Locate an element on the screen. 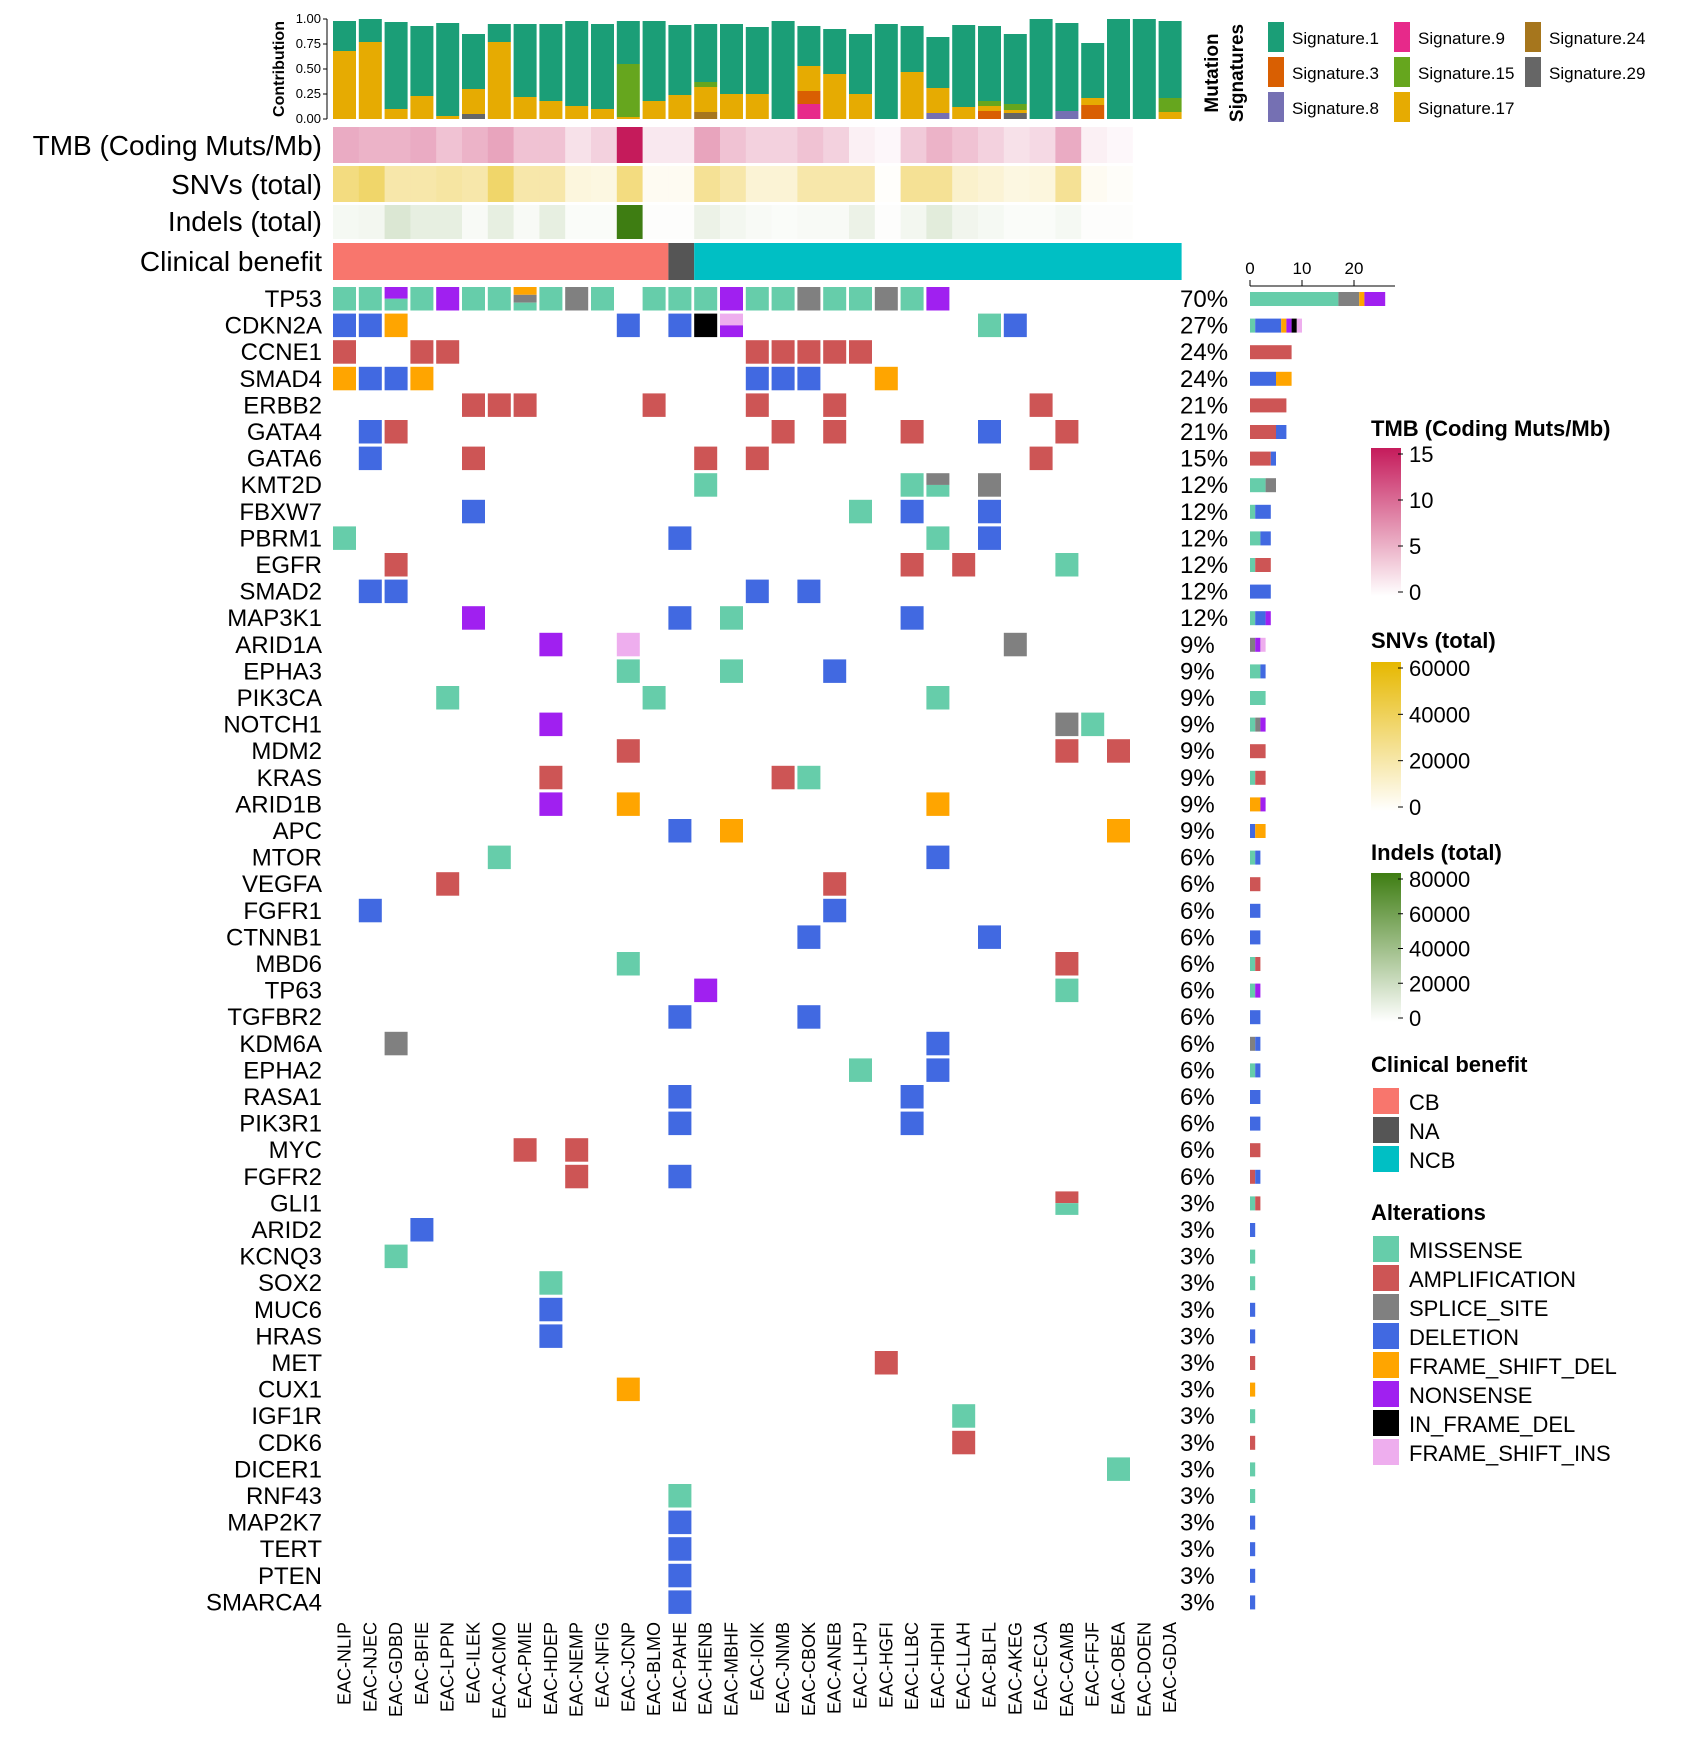 The width and height of the screenshot is (1690, 1743). gene-label: SMARCA4 is located at coordinates (264, 1602).